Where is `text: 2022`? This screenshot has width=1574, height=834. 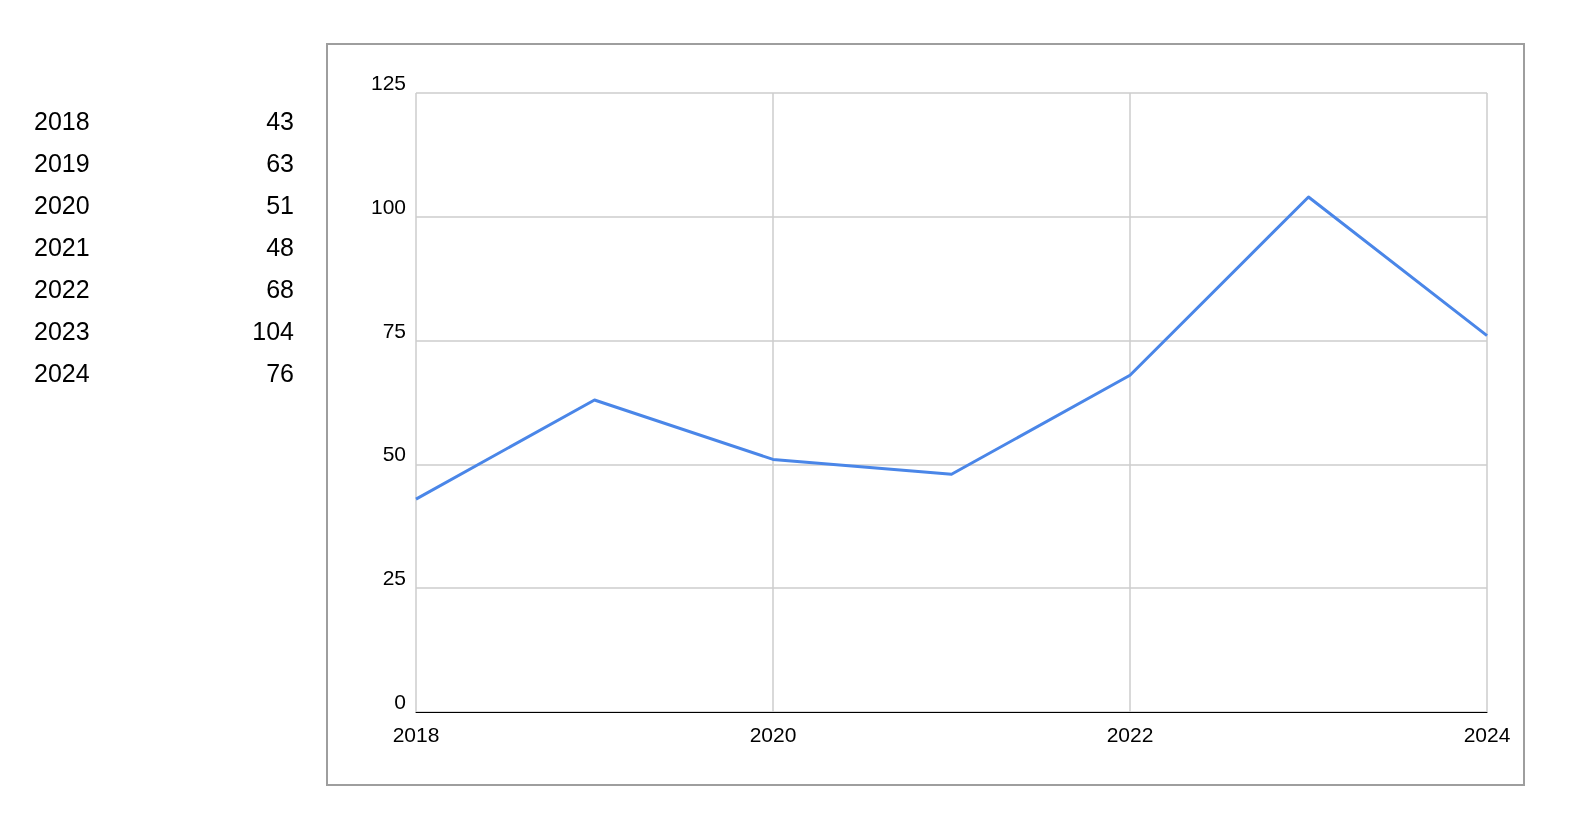 text: 2022 is located at coordinates (62, 289).